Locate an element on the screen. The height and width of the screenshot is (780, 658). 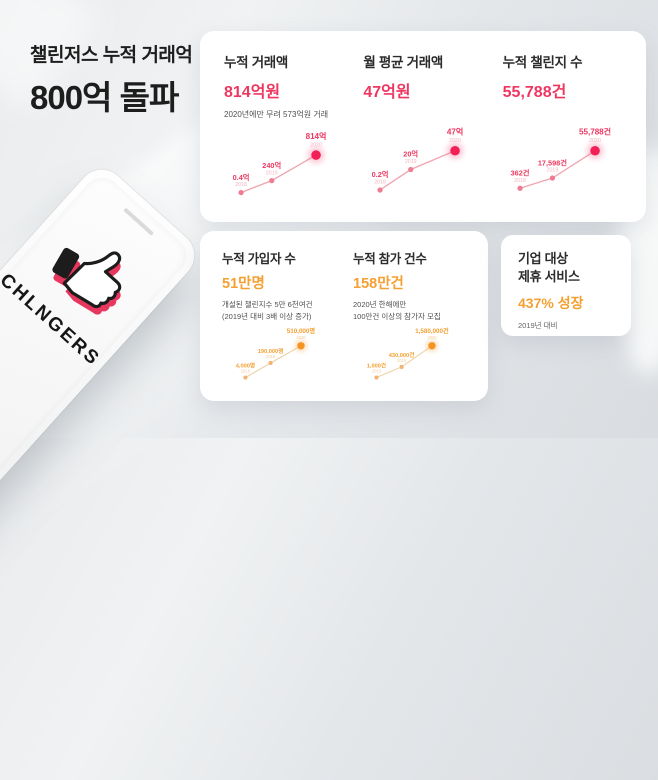
stat-monthly-avg-transaction: 월 평균 거래액 47억원 0.2억 2018 20억 2019 47억 2020 is located at coordinates (422, 130).